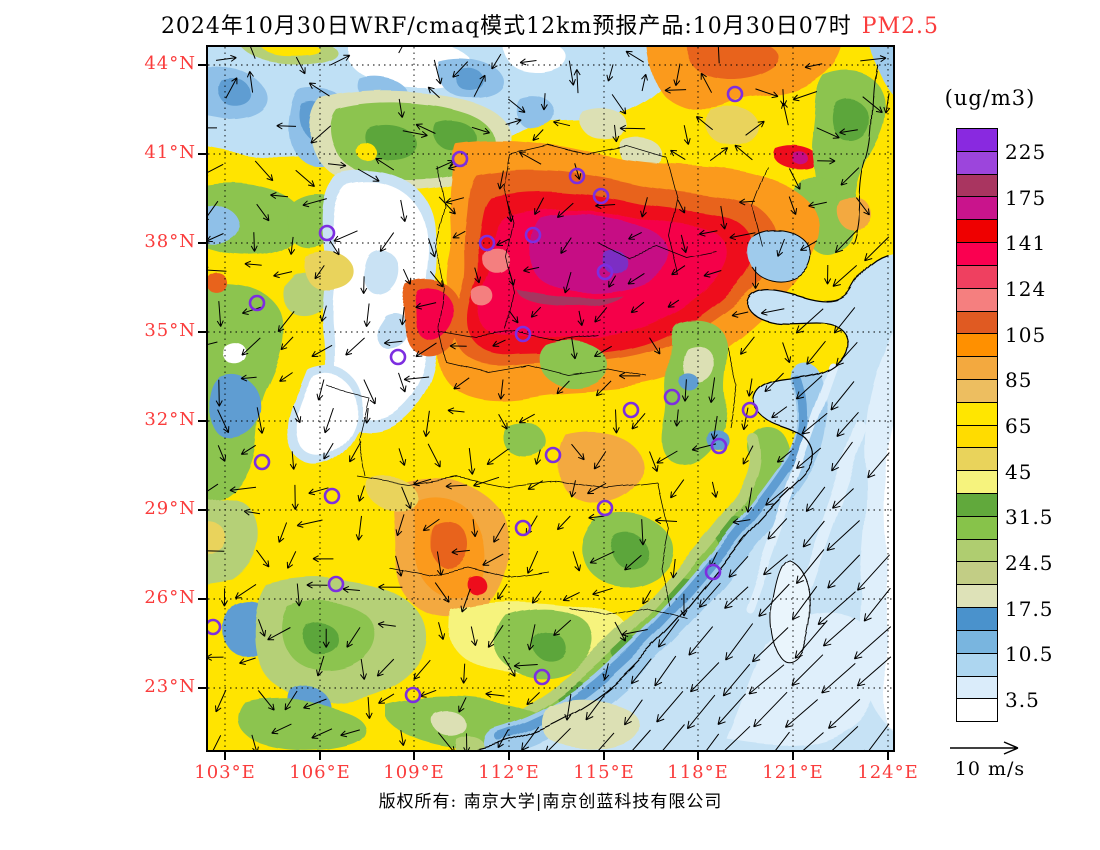 The height and width of the screenshot is (850, 1100). What do you see at coordinates (414, 772) in the screenshot?
I see `x-axis-label: 109°E` at bounding box center [414, 772].